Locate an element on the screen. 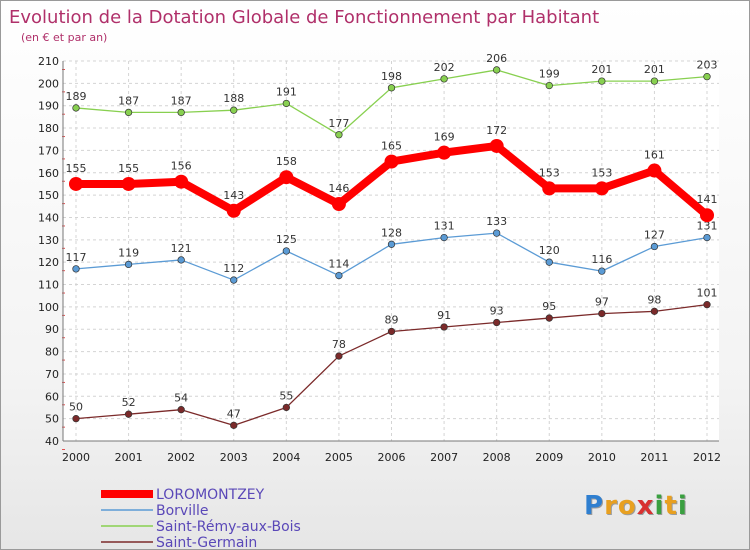  data-label: 95 is located at coordinates (549, 306).